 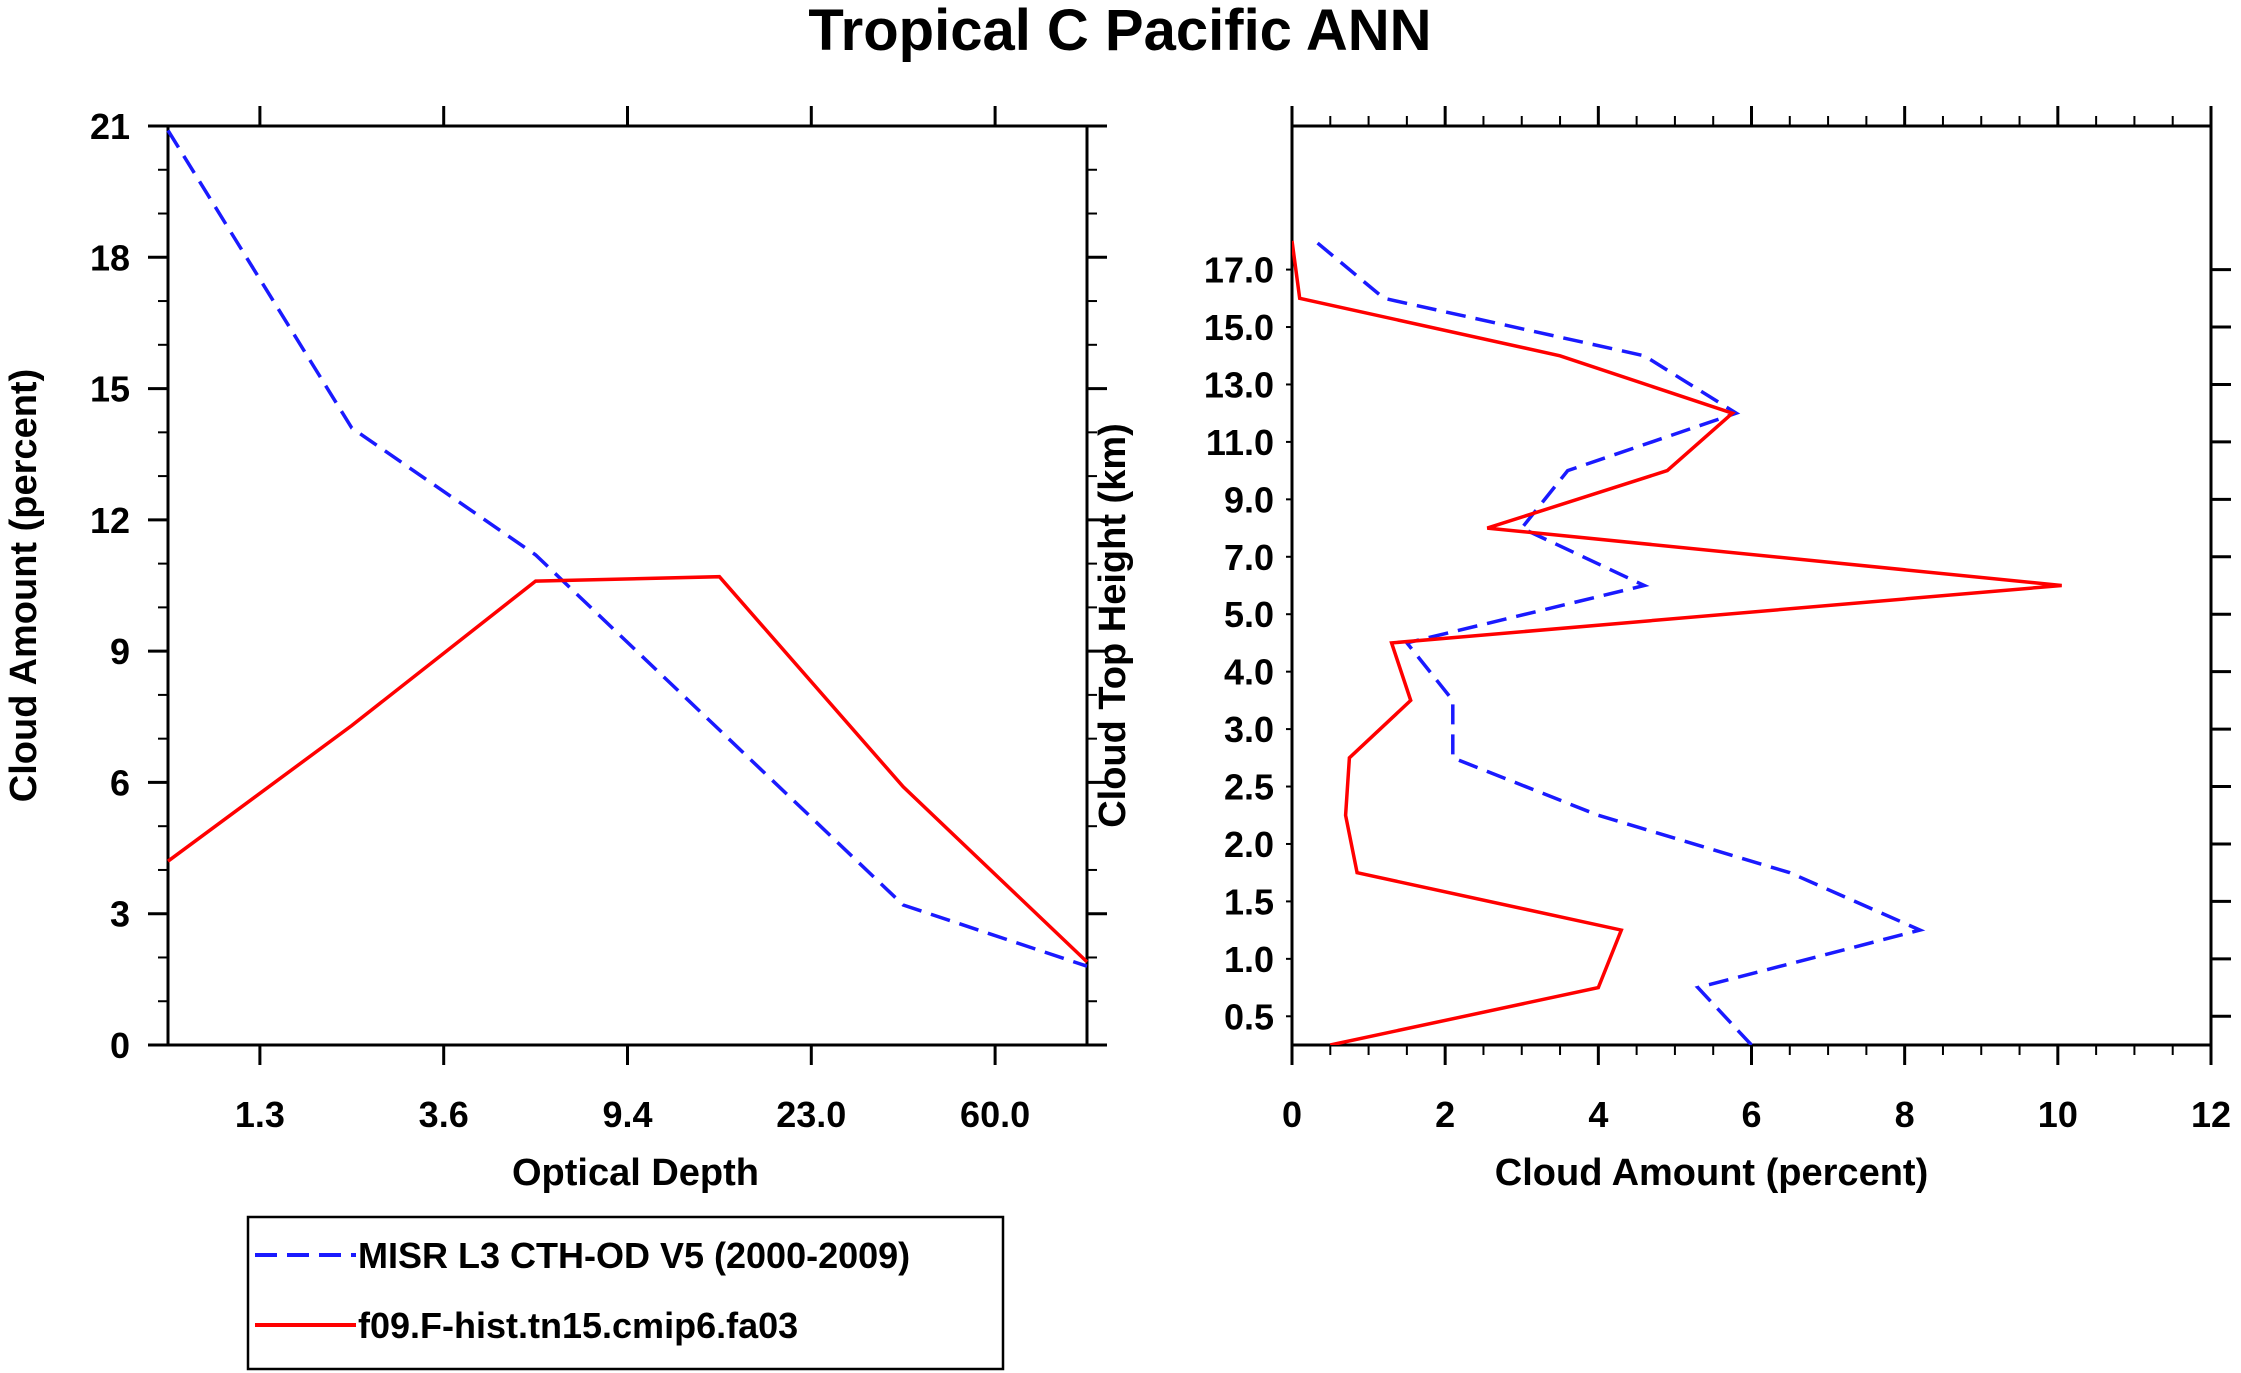 What do you see at coordinates (444, 1114) in the screenshot?
I see `left-x-tick-label: 3.6` at bounding box center [444, 1114].